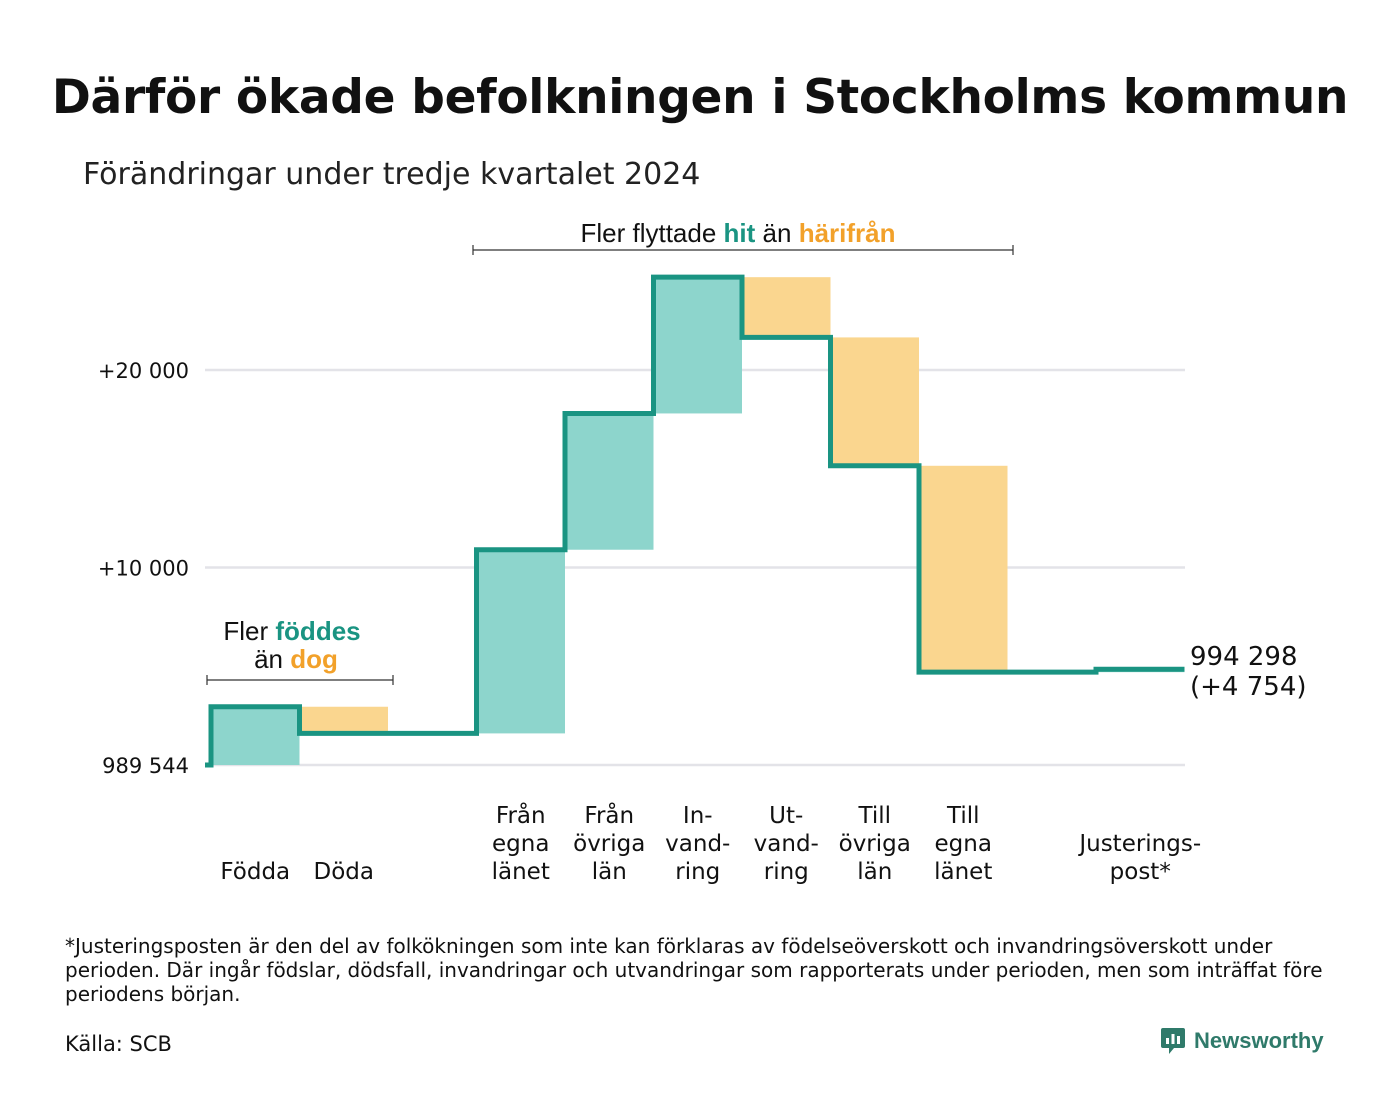  What do you see at coordinates (317, 631) in the screenshot?
I see `births-annotation-highlight: föddes` at bounding box center [317, 631].